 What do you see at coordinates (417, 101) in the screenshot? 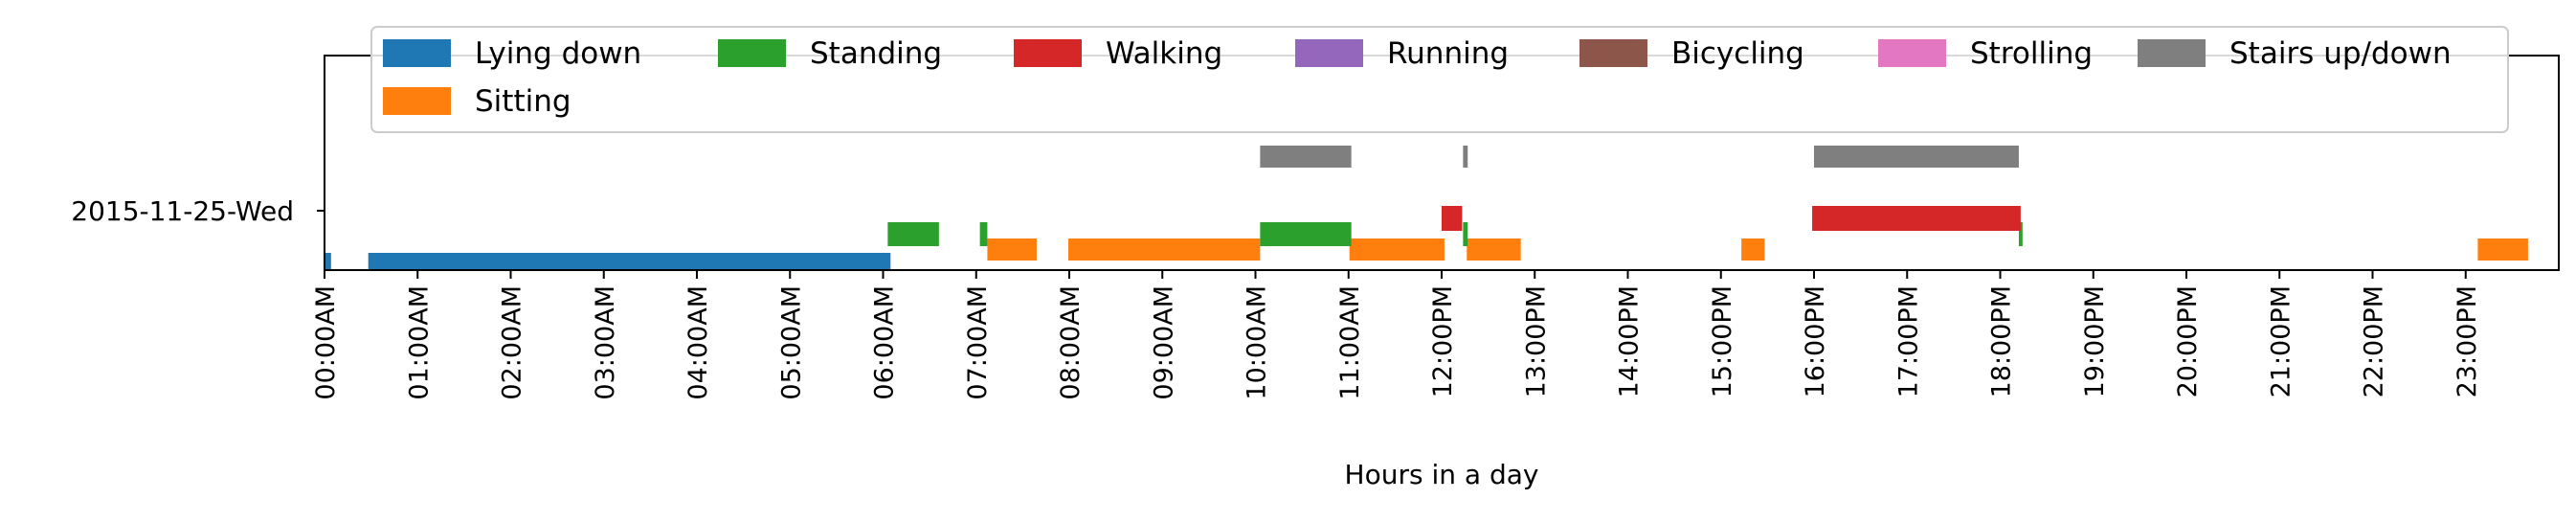
I see `legend-swatch-sitting` at bounding box center [417, 101].